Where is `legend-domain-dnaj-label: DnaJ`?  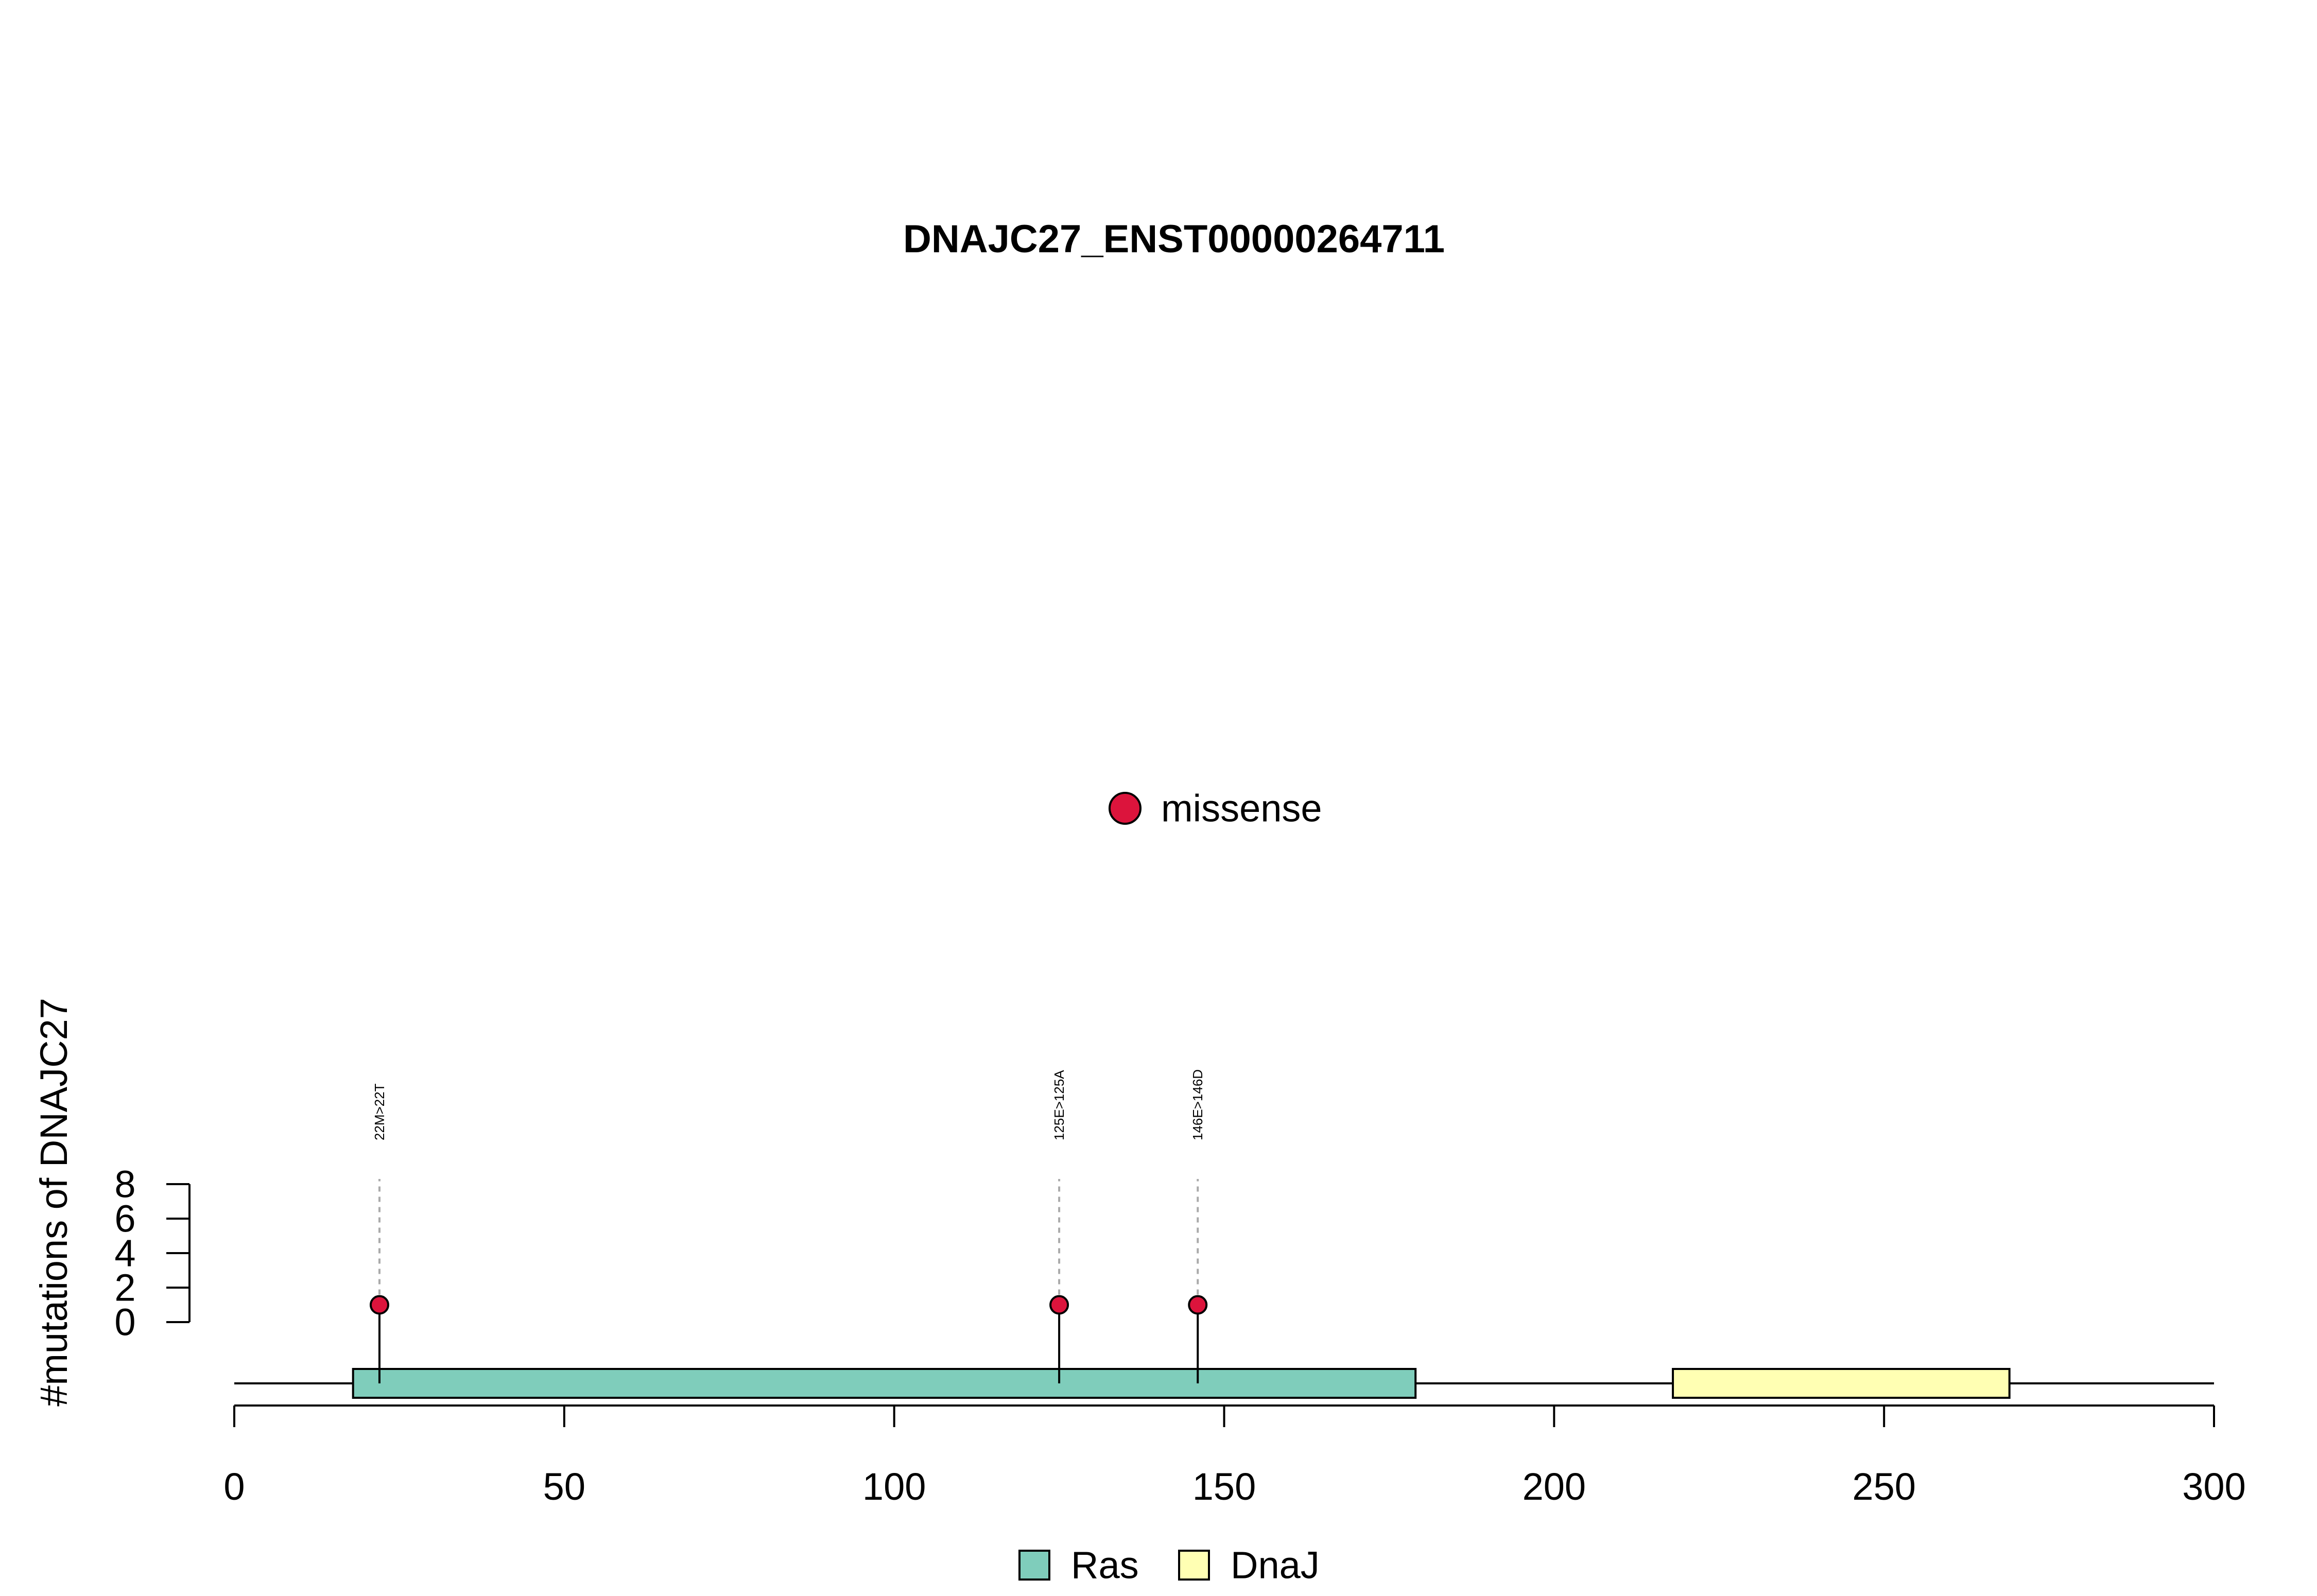
legend-domain-dnaj-label: DnaJ is located at coordinates (1275, 1565).